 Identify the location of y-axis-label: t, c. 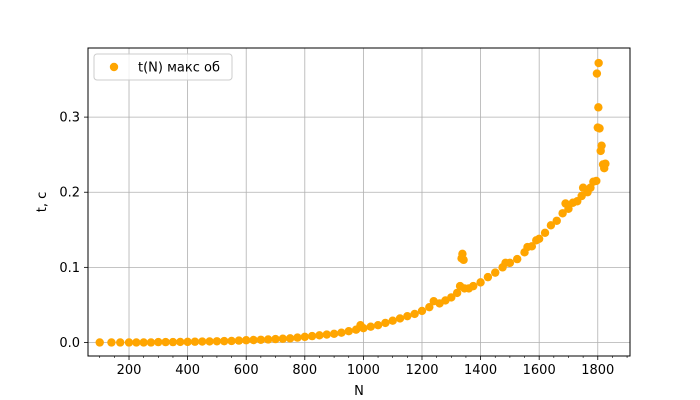
(42, 202).